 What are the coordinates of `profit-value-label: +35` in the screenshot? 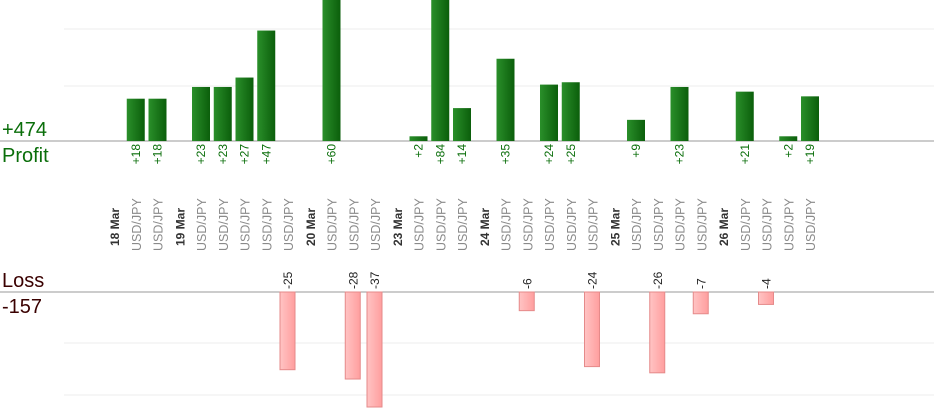 It's located at (506, 154).